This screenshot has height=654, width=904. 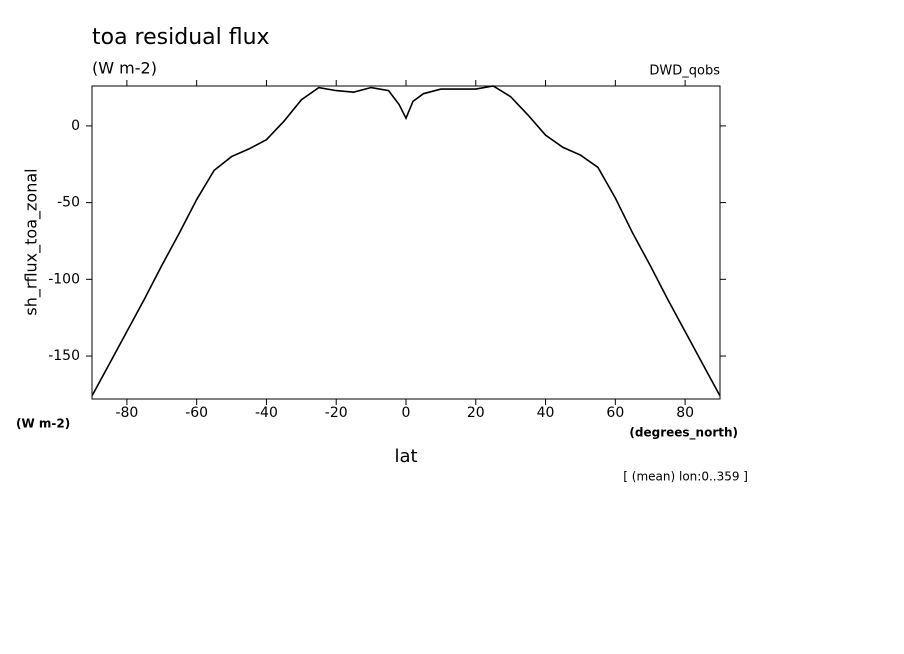 What do you see at coordinates (336, 413) in the screenshot?
I see `x-tick-label: -20` at bounding box center [336, 413].